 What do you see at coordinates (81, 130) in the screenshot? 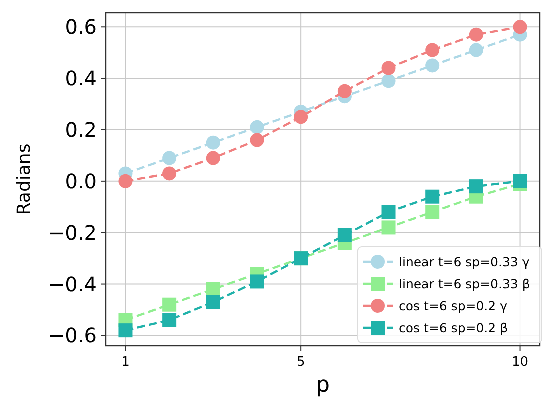
I see `y-tick-label: 0.2` at bounding box center [81, 130].